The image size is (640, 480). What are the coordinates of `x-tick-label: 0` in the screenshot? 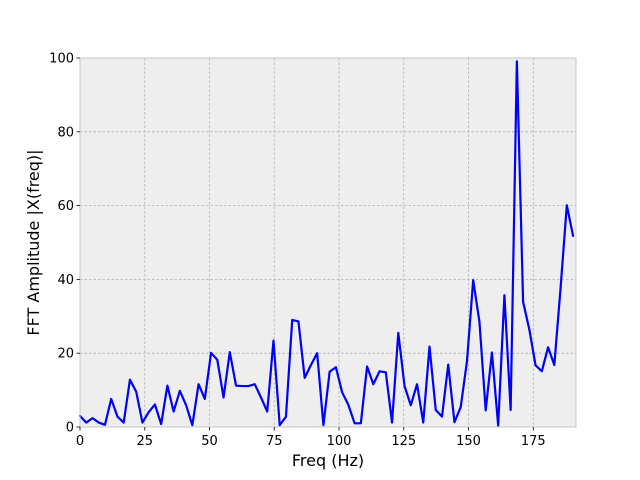 It's located at (80, 441).